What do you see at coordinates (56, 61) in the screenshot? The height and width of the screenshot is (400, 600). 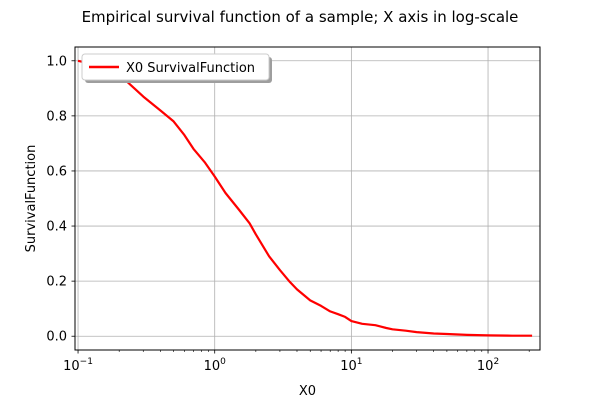 I see `y-tick-label: 1.0` at bounding box center [56, 61].